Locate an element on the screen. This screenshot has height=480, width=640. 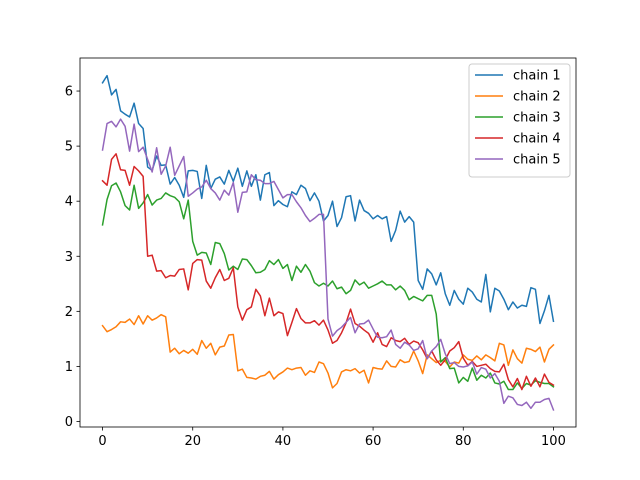
x-tick-label: 60 is located at coordinates (373, 441).